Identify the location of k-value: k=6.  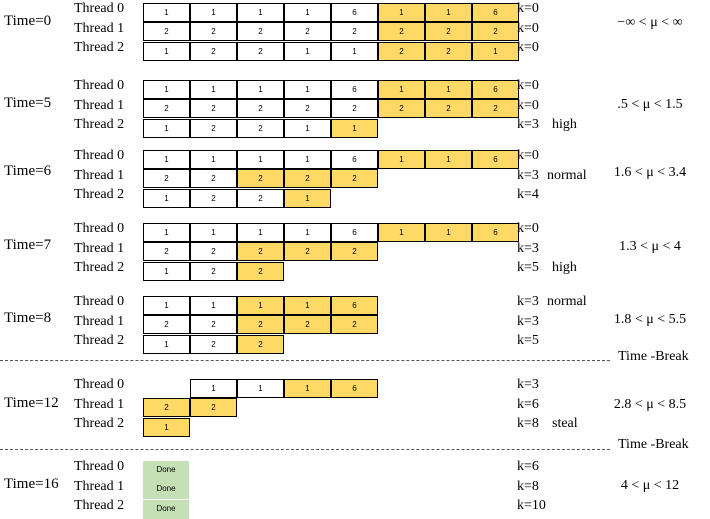
(528, 404).